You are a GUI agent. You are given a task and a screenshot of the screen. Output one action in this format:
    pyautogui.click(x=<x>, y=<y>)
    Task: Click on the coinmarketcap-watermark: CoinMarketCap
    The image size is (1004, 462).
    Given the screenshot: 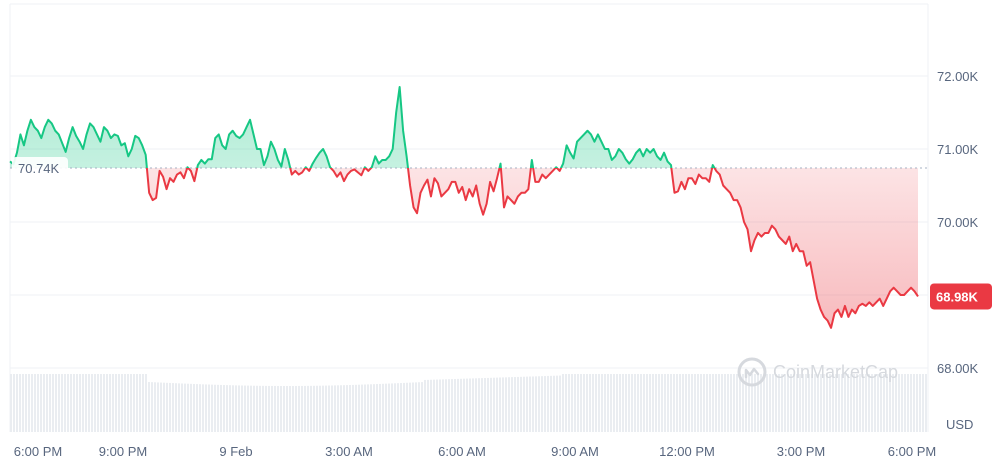 What is the action you would take?
    pyautogui.click(x=817, y=372)
    